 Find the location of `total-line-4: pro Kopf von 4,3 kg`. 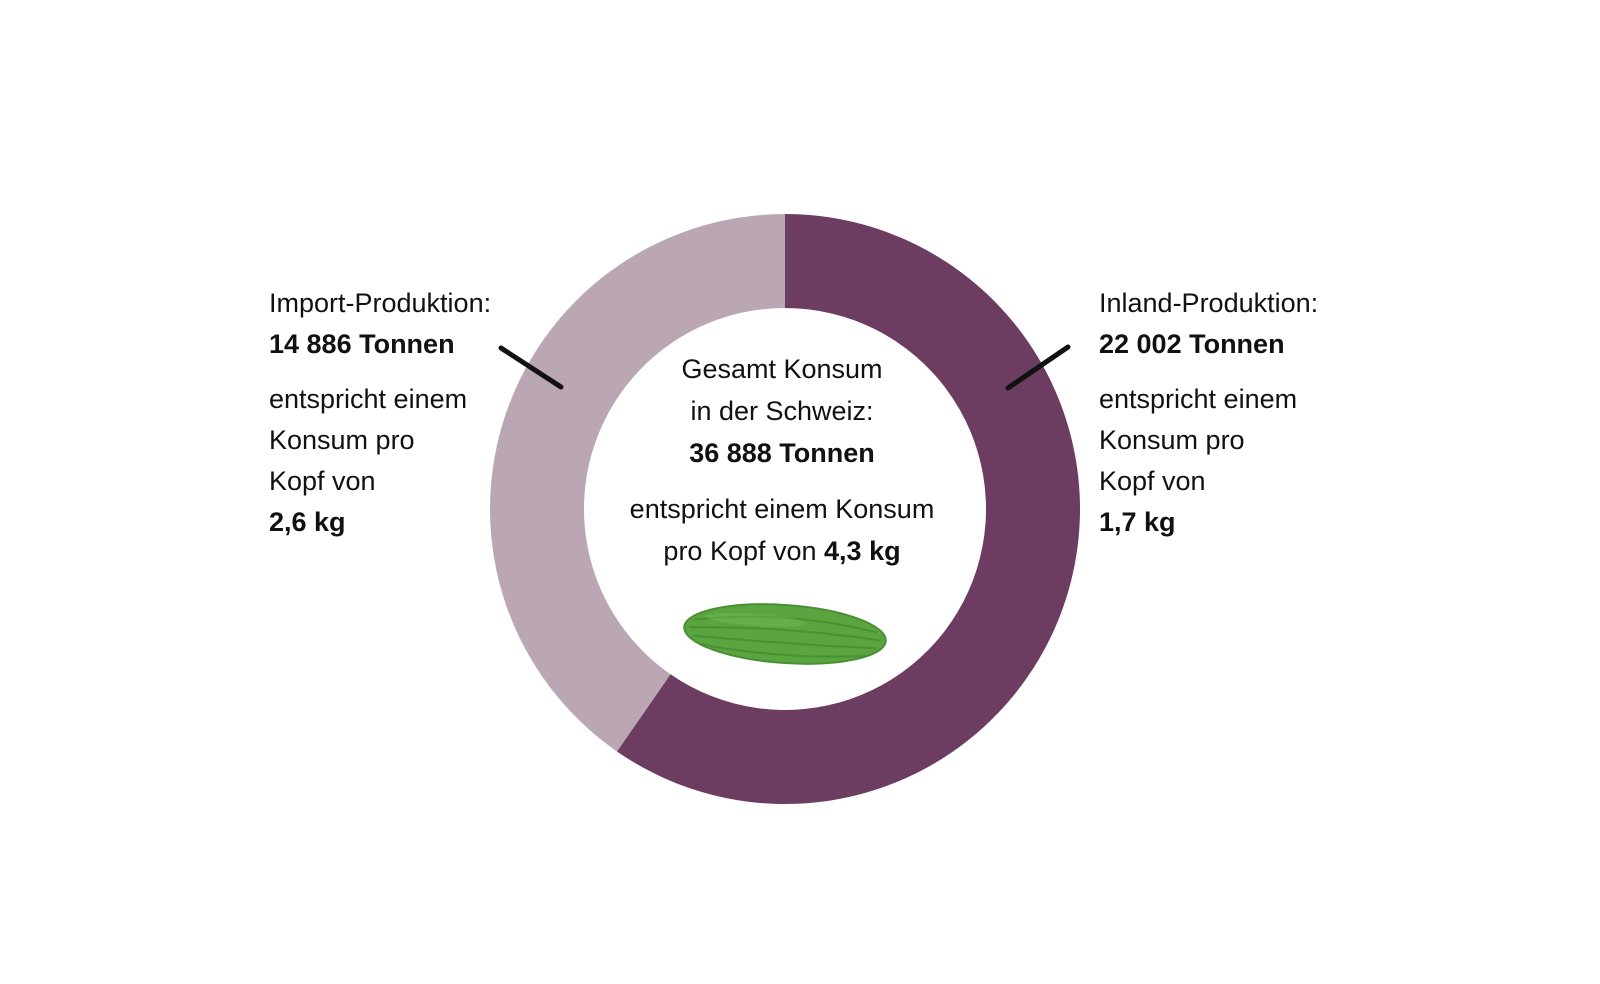

total-line-4: pro Kopf von 4,3 kg is located at coordinates (782, 551).